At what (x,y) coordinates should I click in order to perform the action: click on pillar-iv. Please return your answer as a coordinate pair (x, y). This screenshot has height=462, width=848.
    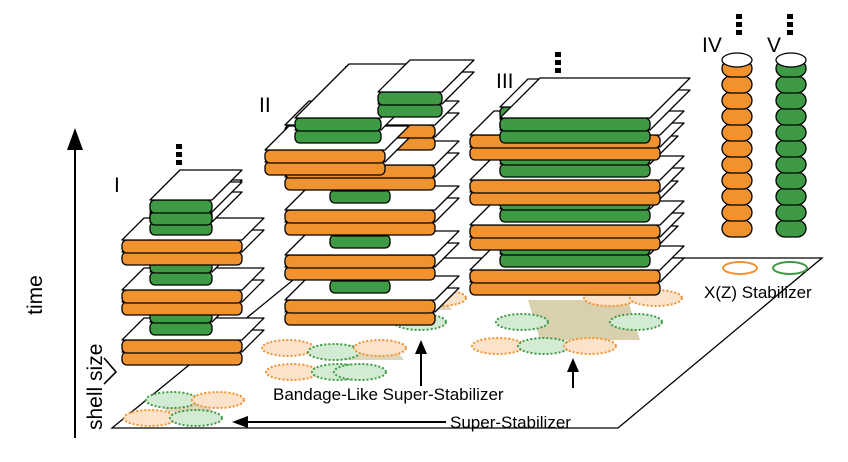
    Looking at the image, I should click on (737, 145).